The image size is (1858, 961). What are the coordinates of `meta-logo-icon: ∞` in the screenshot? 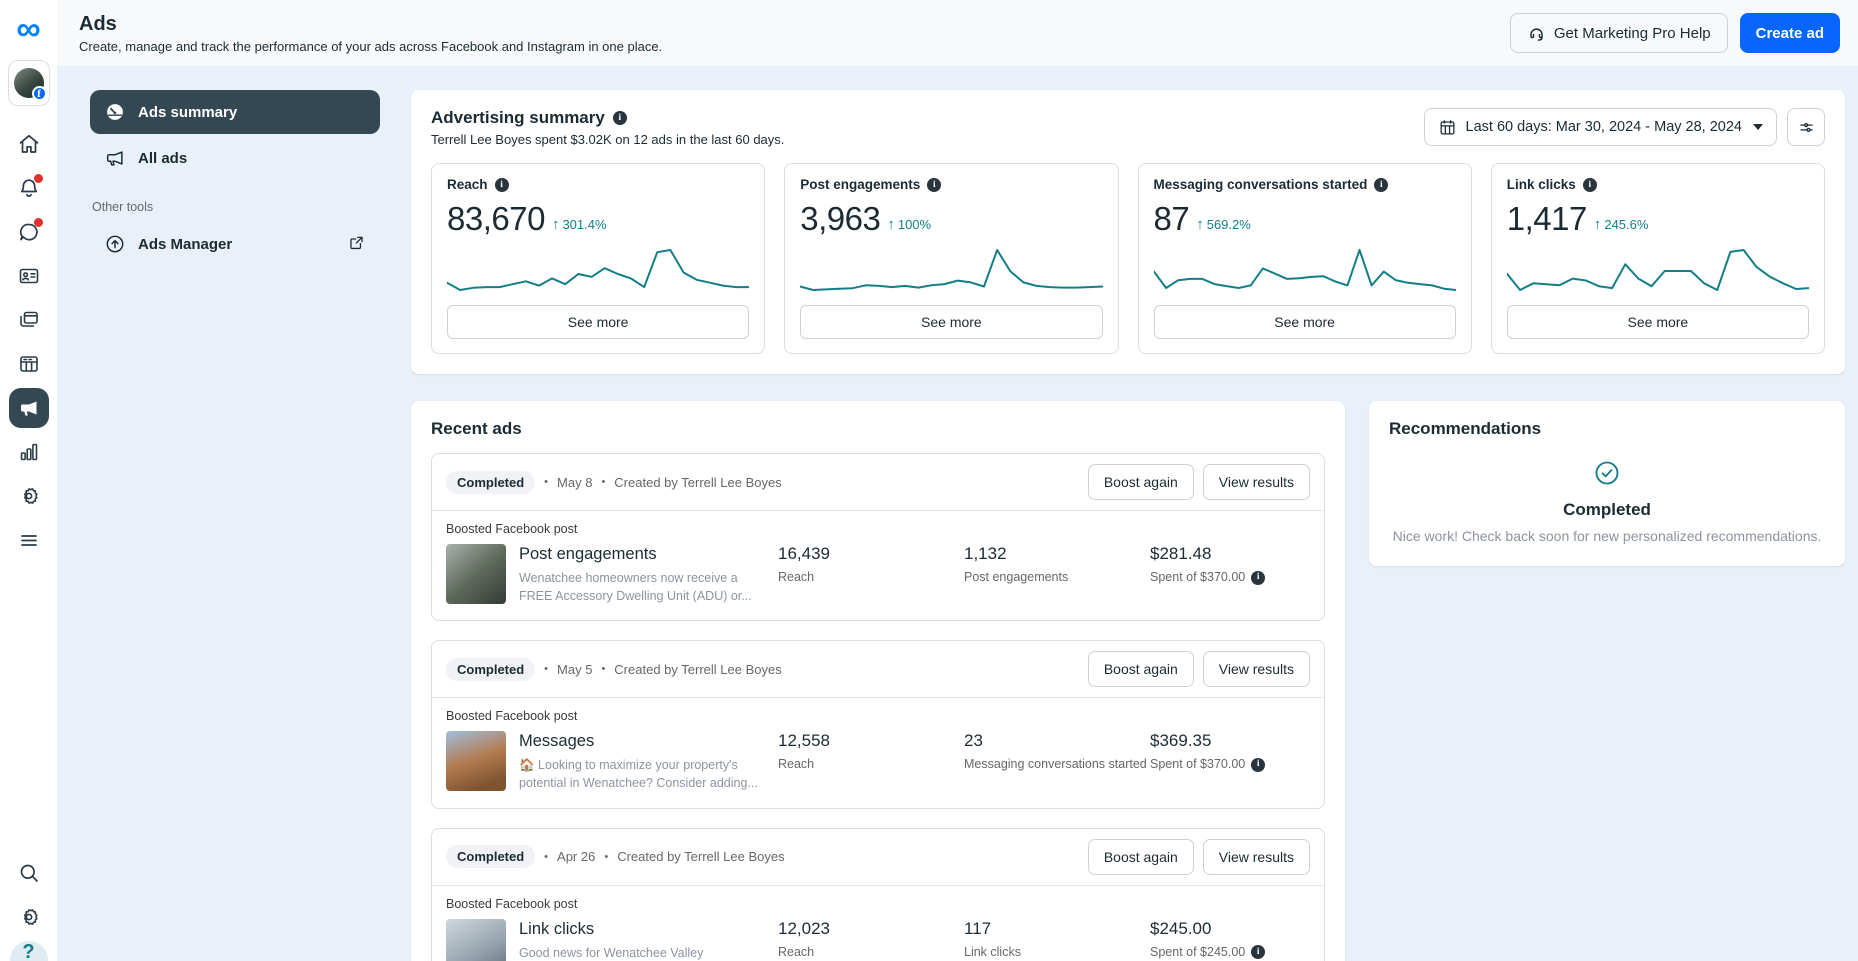 It's located at (28, 29).